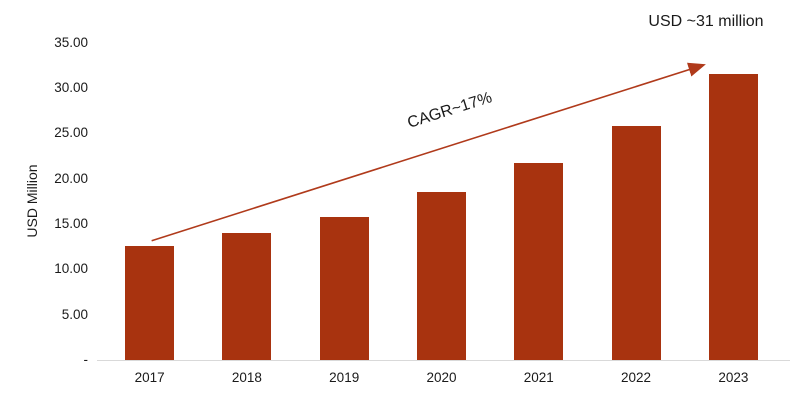  What do you see at coordinates (636, 377) in the screenshot?
I see `x-tick-label-2022: 2022` at bounding box center [636, 377].